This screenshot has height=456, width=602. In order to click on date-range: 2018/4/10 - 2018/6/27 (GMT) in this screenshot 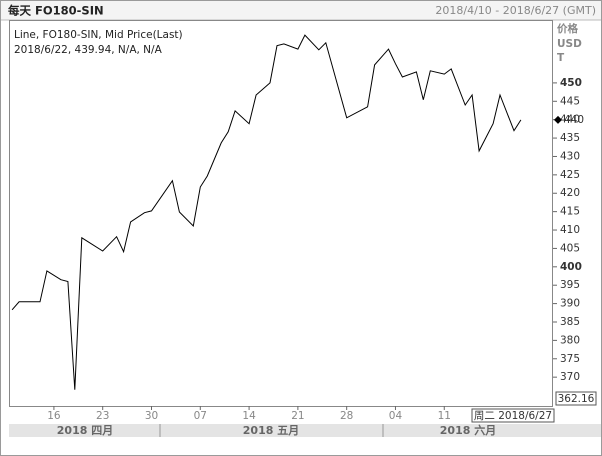, I will do `click(515, 10)`.